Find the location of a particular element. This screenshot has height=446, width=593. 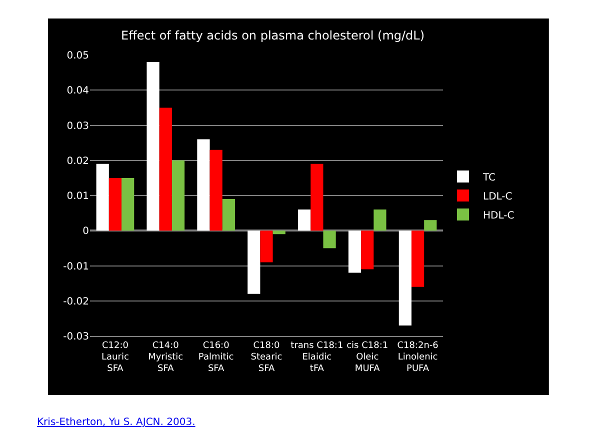

legend-label: LDL-C is located at coordinates (497, 196).